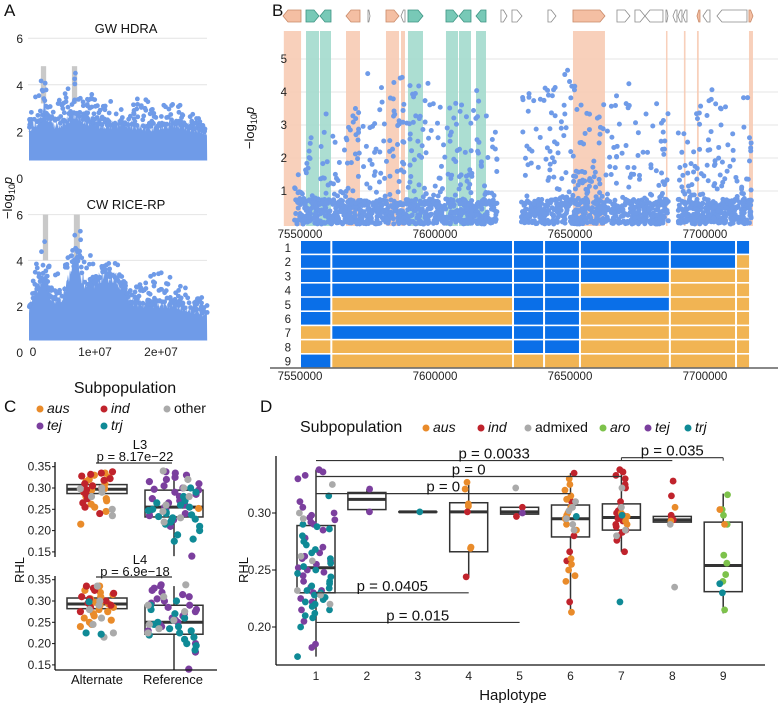 The height and width of the screenshot is (708, 778). What do you see at coordinates (135, 456) in the screenshot?
I see `panel-c-p-value-l3: p = 8.17e−22` at bounding box center [135, 456].